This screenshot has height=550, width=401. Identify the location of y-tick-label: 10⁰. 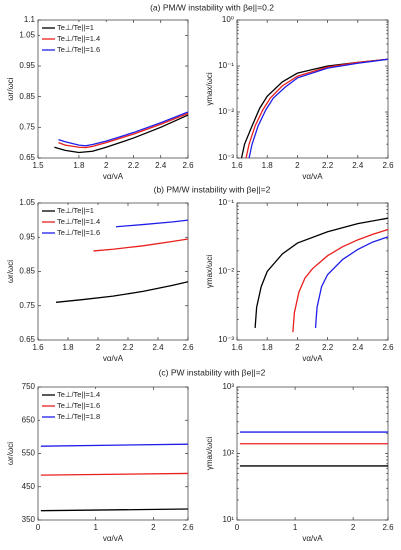
(228, 19).